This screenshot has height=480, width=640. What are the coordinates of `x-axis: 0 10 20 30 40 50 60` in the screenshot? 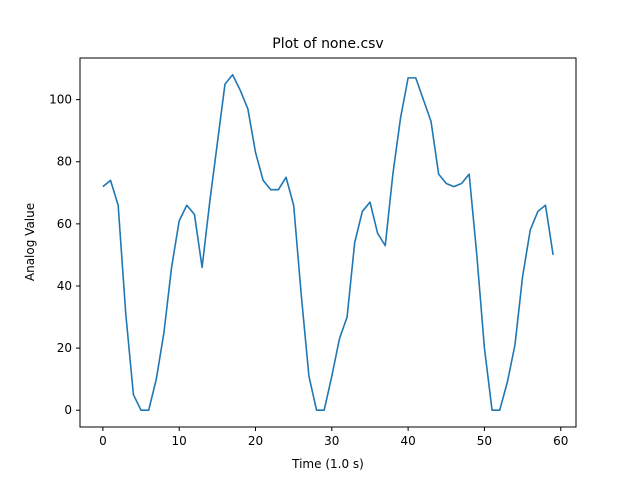 It's located at (333, 437).